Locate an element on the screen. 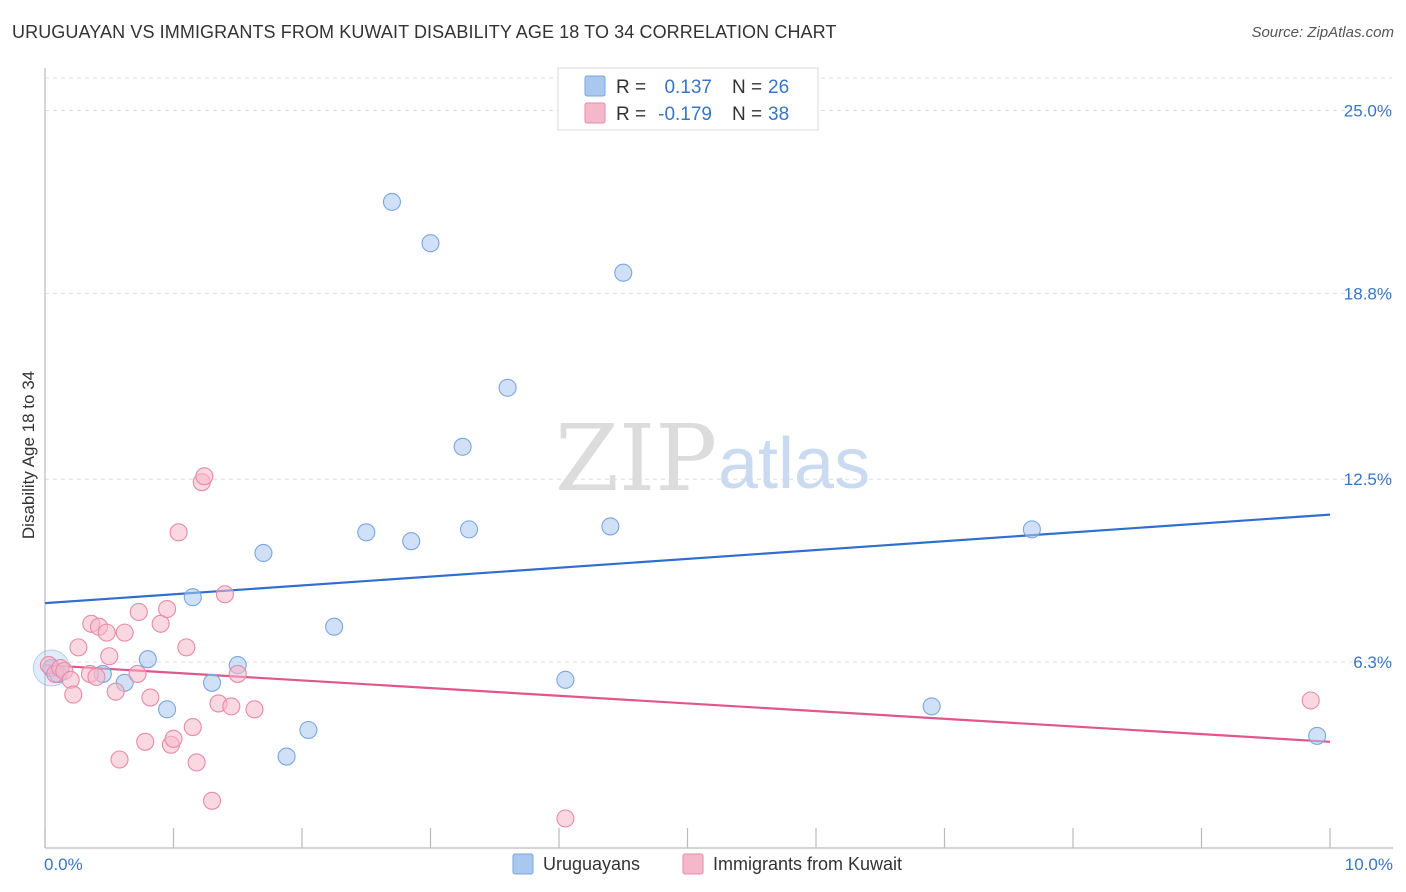 This screenshot has height=892, width=1406. bottom-legend-swatch-uruguayans is located at coordinates (523, 864).